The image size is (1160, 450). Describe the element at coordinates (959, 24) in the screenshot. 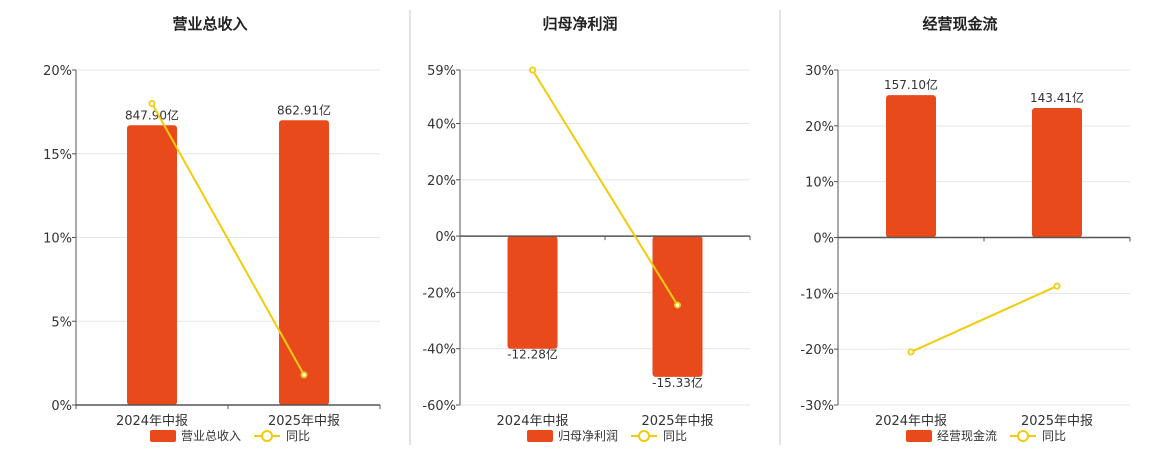

I see `chart-title: 经营现金流` at that location.